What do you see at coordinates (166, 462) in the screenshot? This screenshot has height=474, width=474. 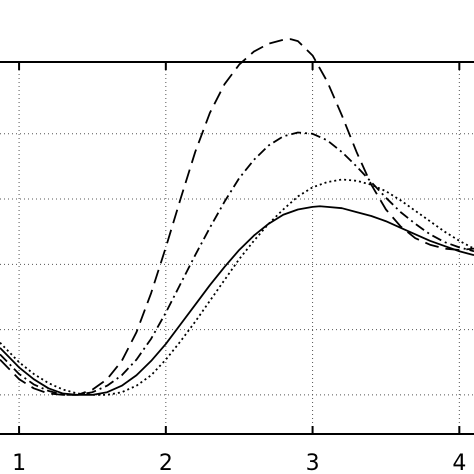 I see `x-tick-label: 2` at bounding box center [166, 462].